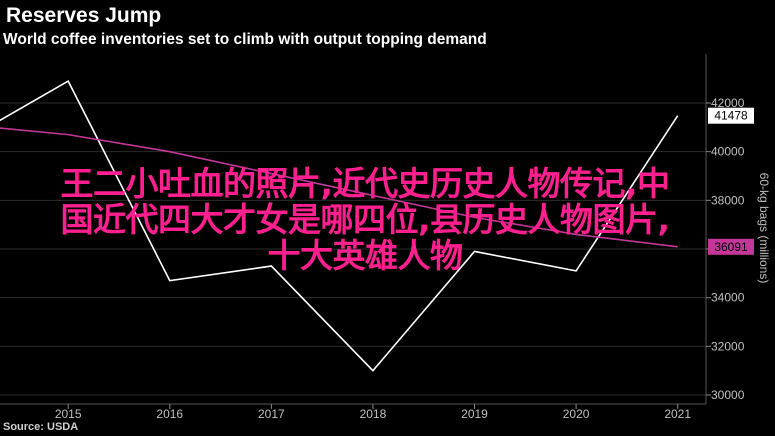 This screenshot has width=775, height=436. I want to click on source-note: Source: USDA, so click(41, 427).